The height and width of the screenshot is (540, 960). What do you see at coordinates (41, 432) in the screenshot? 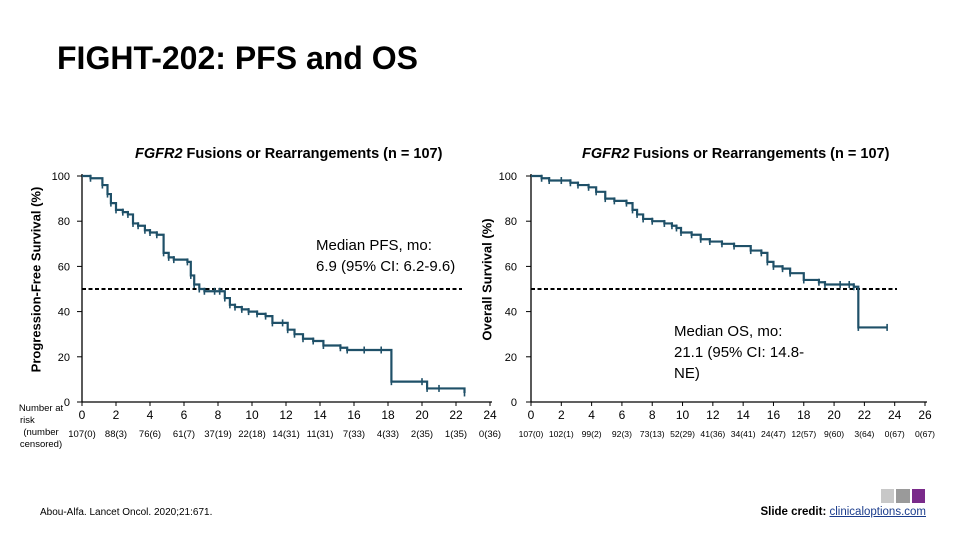
I see `risk-label-line-3: (number` at bounding box center [41, 432].